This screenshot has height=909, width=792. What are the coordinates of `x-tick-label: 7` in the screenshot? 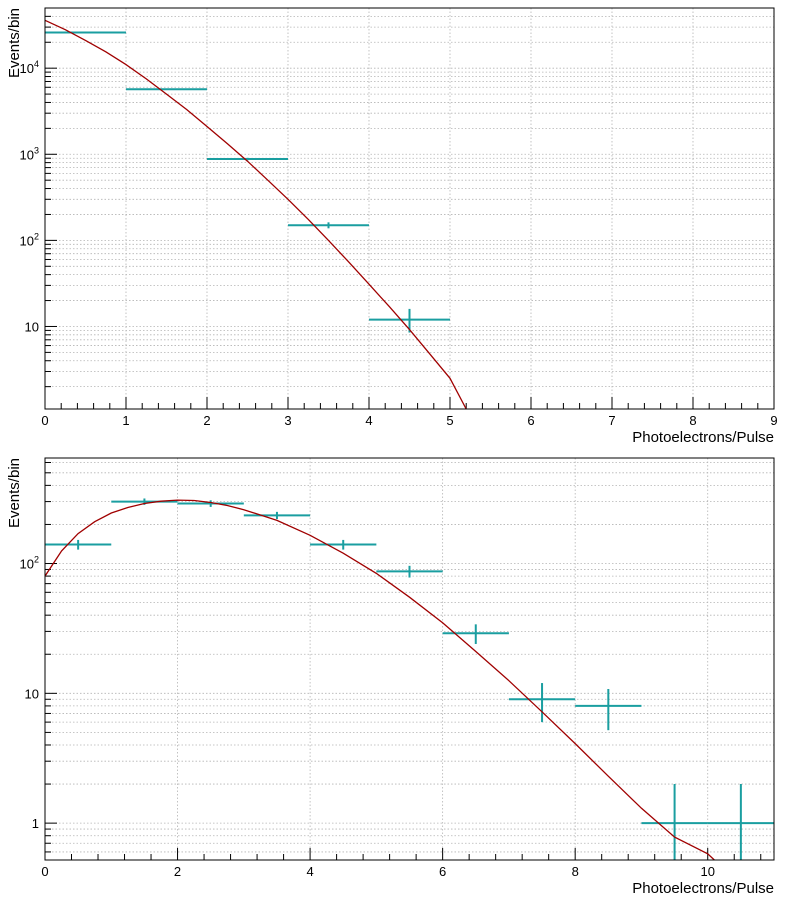 It's located at (611, 420).